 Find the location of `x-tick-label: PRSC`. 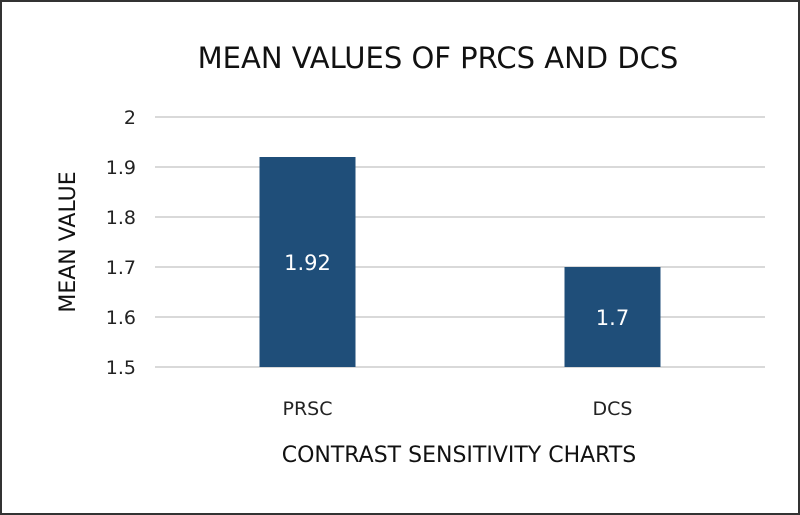

x-tick-label: PRSC is located at coordinates (308, 409).